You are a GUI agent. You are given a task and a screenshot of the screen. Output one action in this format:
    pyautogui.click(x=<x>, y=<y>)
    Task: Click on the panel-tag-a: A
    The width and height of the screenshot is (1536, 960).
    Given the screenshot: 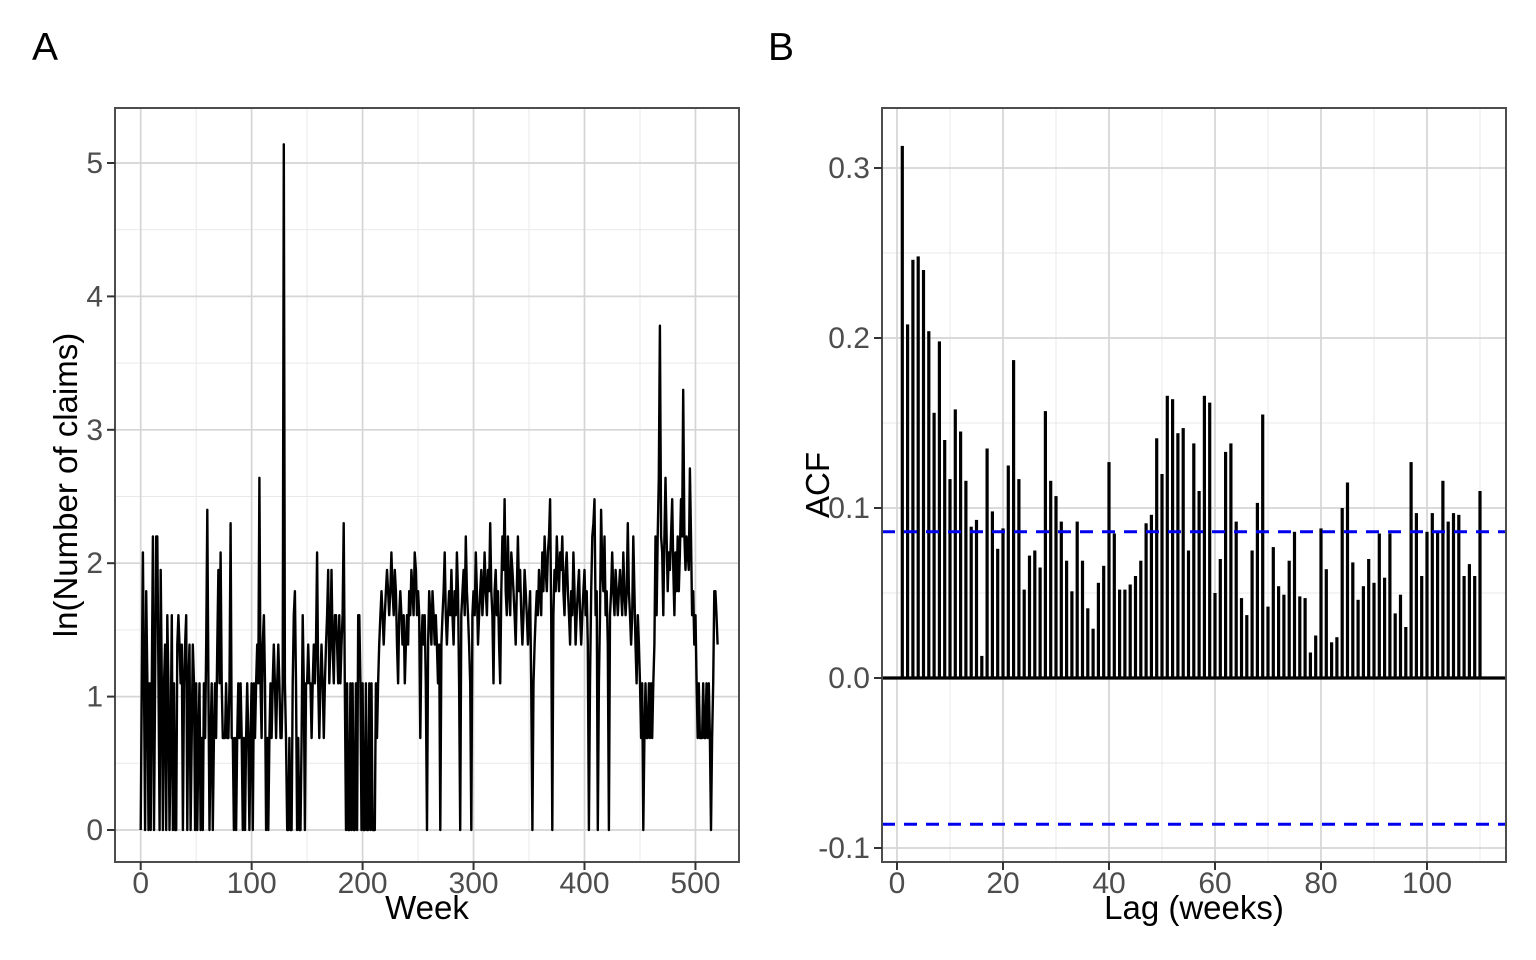 What is the action you would take?
    pyautogui.click(x=45, y=47)
    